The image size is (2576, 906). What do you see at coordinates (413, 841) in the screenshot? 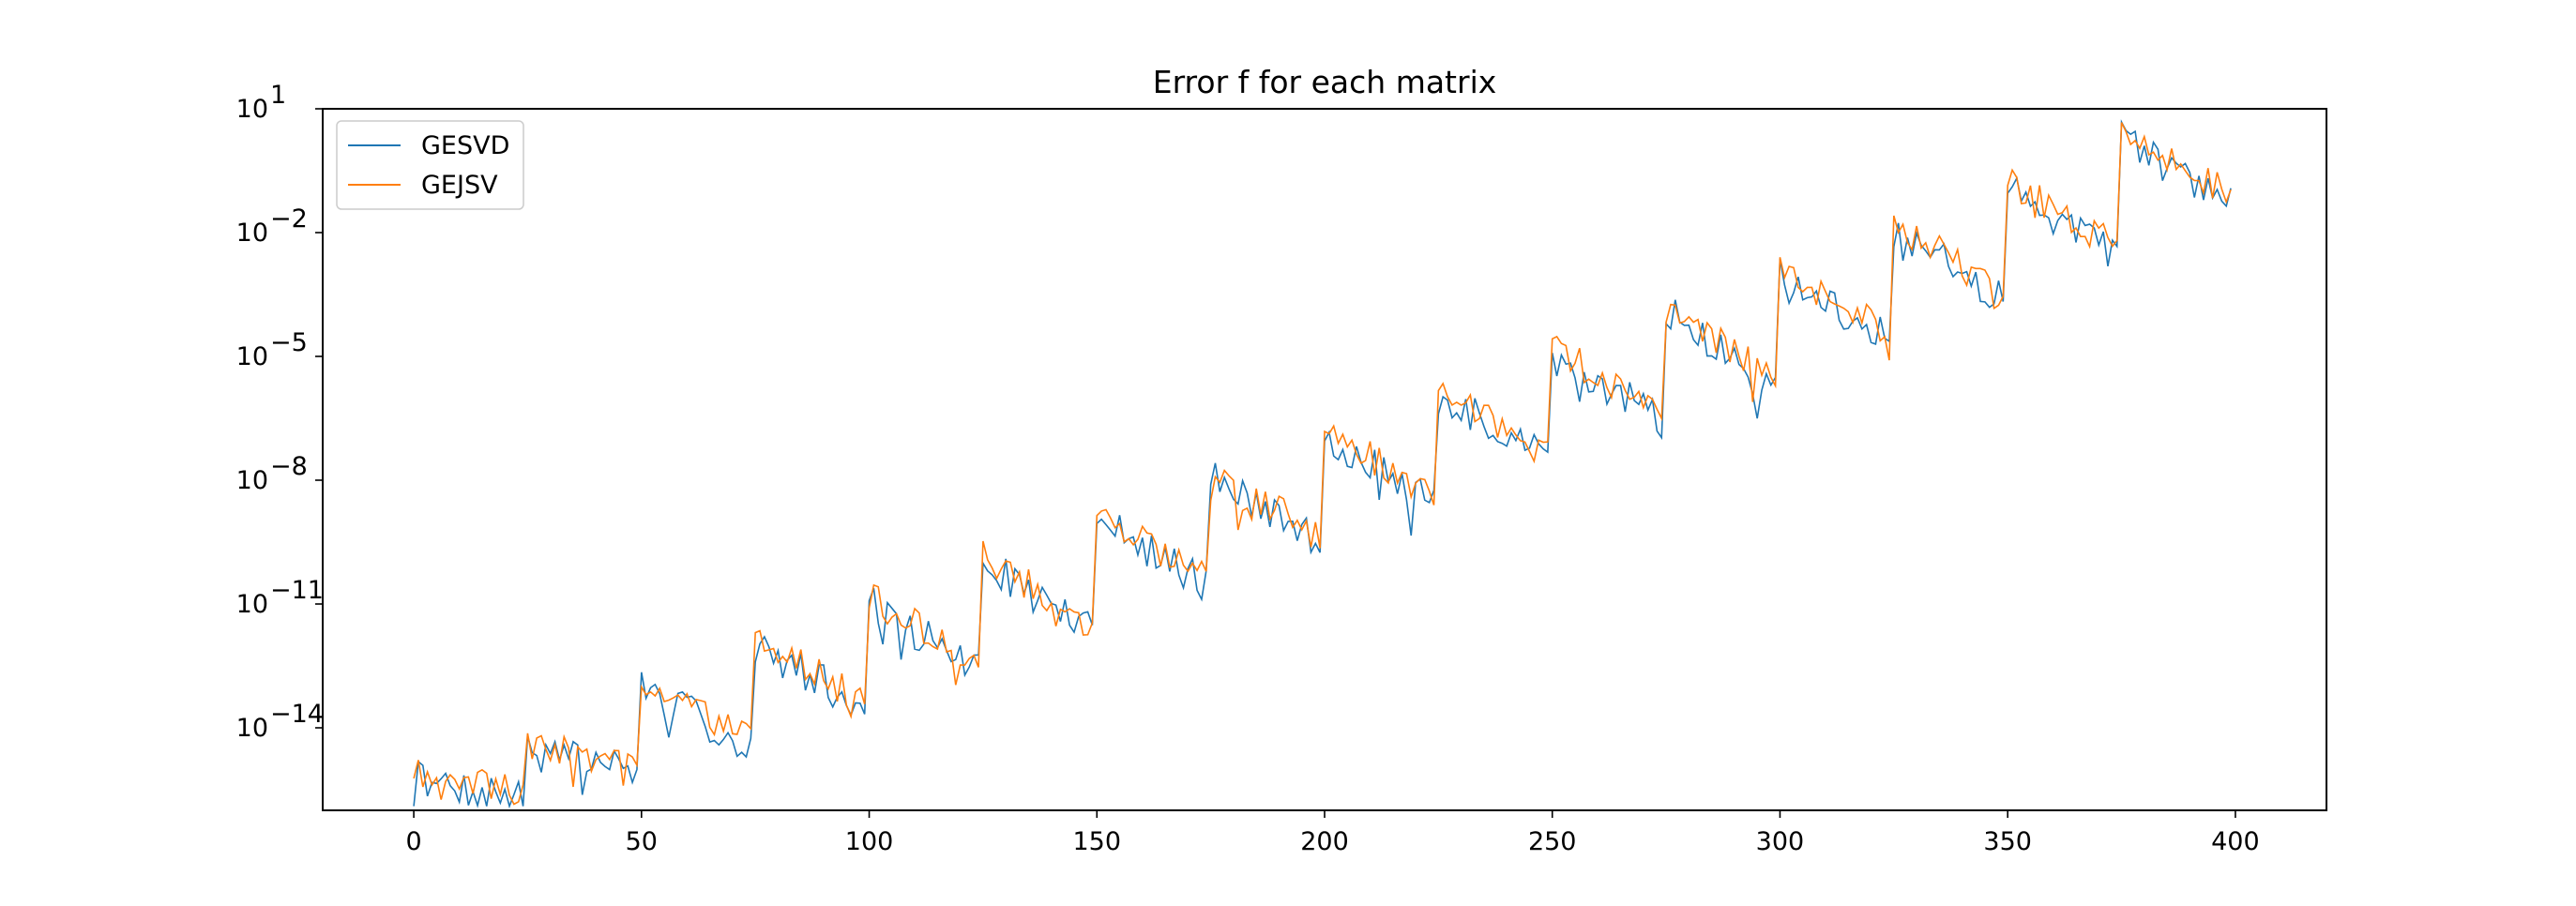
I see `x-tick-label: 0` at bounding box center [413, 841].